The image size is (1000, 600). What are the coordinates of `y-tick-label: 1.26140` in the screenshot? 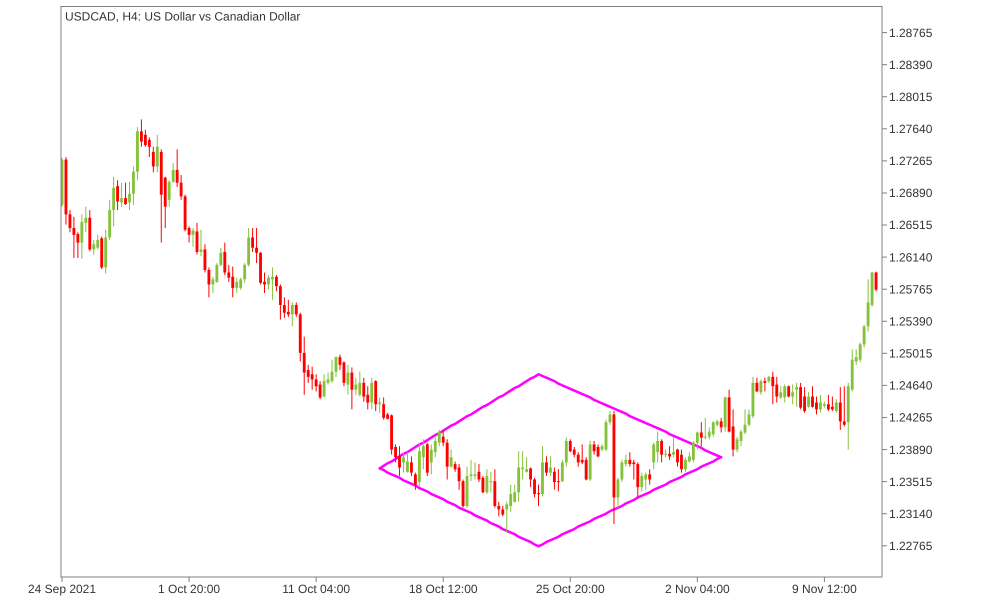 It's located at (911, 257).